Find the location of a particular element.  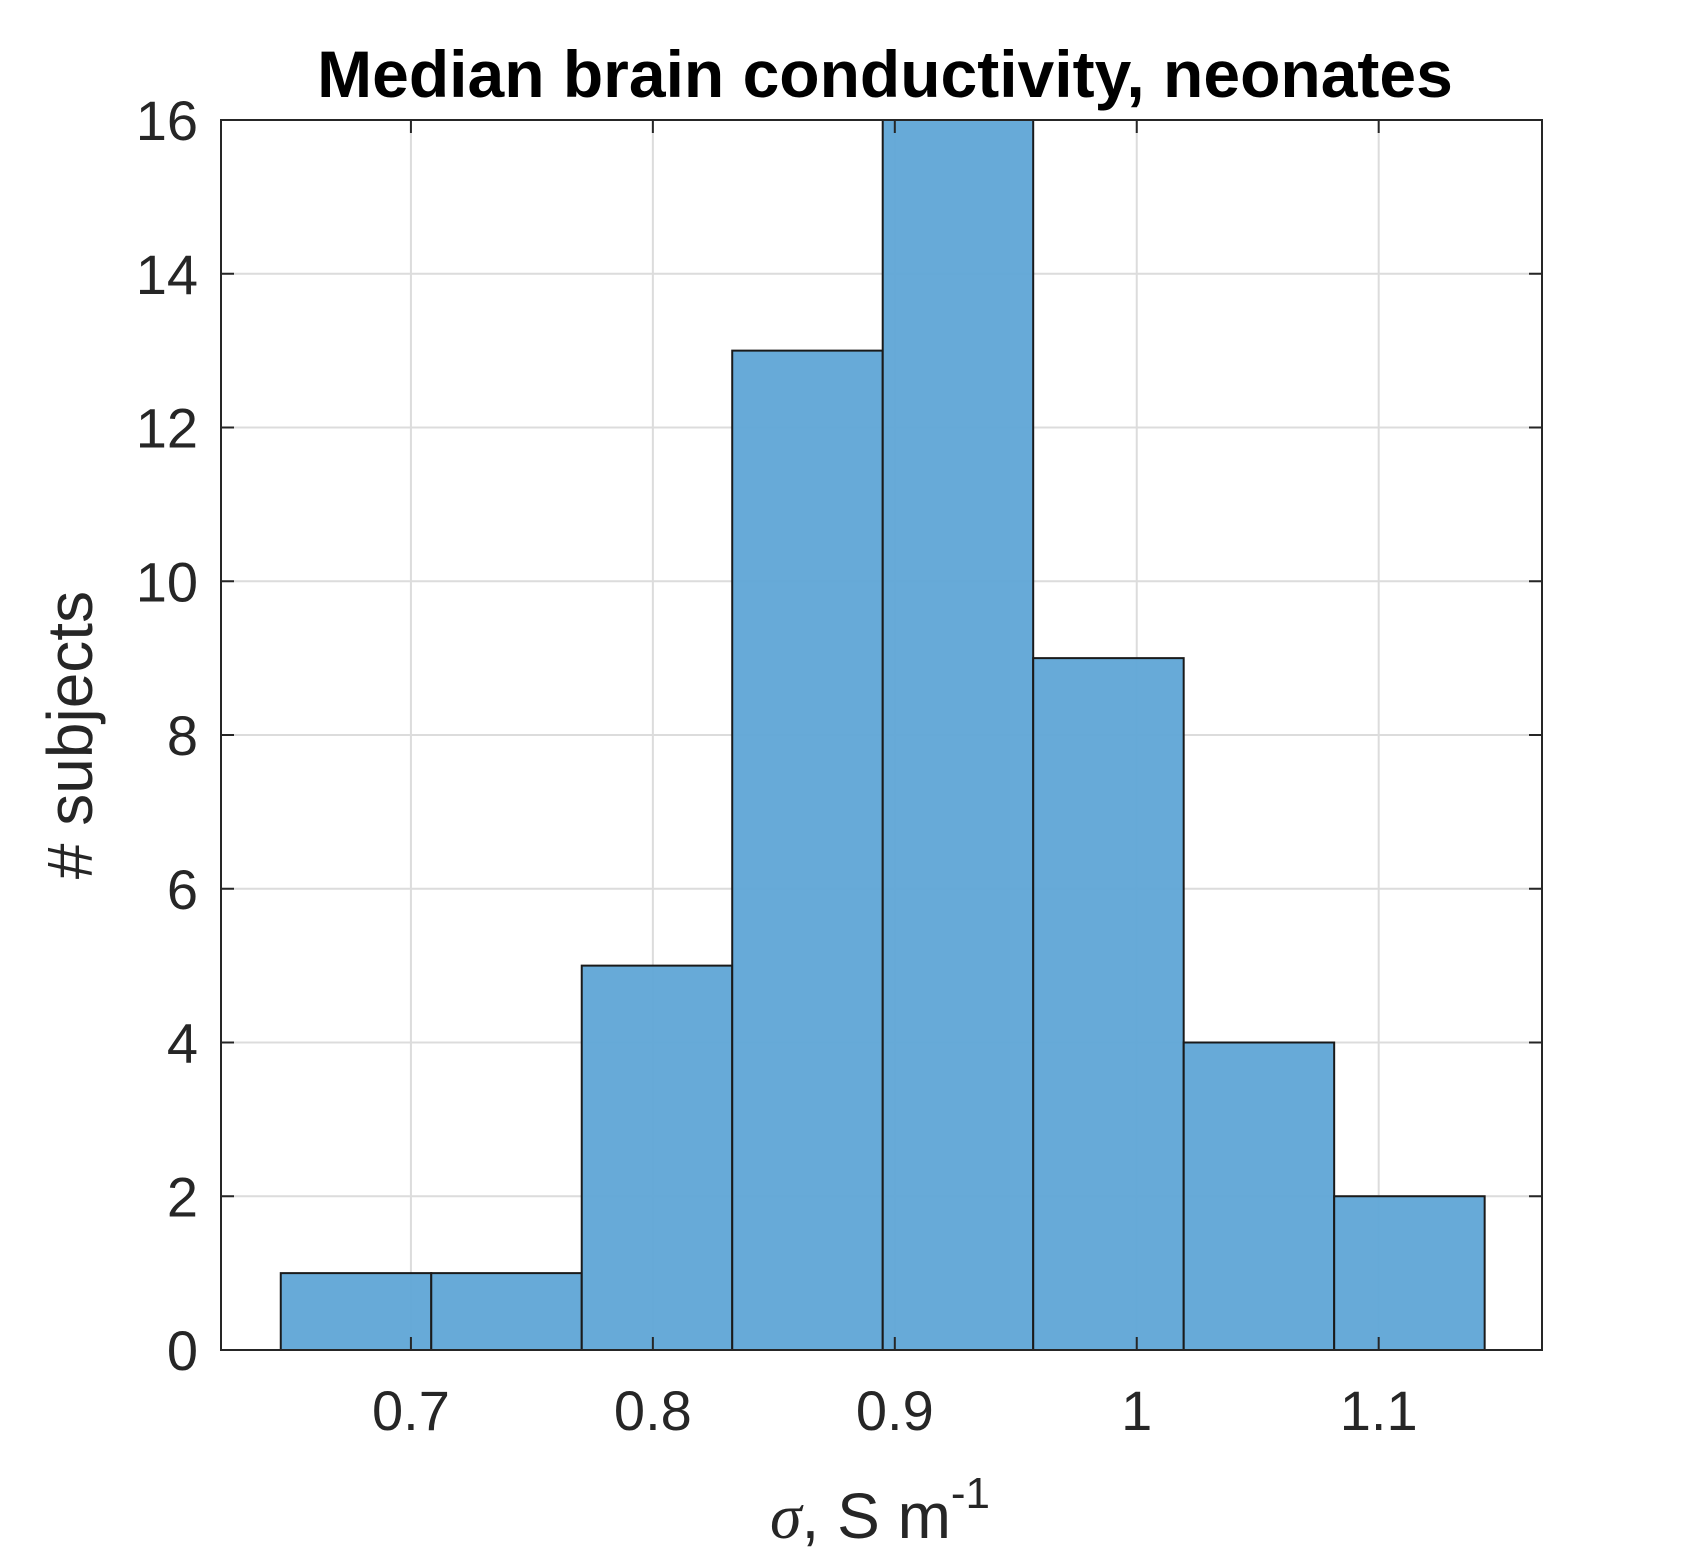

y-tick-label: 12 is located at coordinates (167, 428).